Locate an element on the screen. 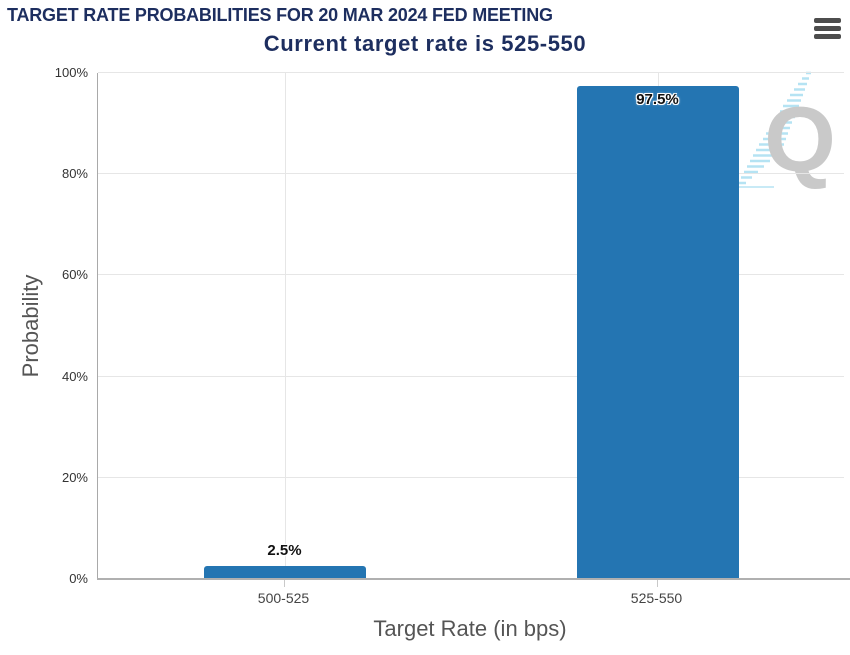  y-axis-title: Probability is located at coordinates (30, 326).